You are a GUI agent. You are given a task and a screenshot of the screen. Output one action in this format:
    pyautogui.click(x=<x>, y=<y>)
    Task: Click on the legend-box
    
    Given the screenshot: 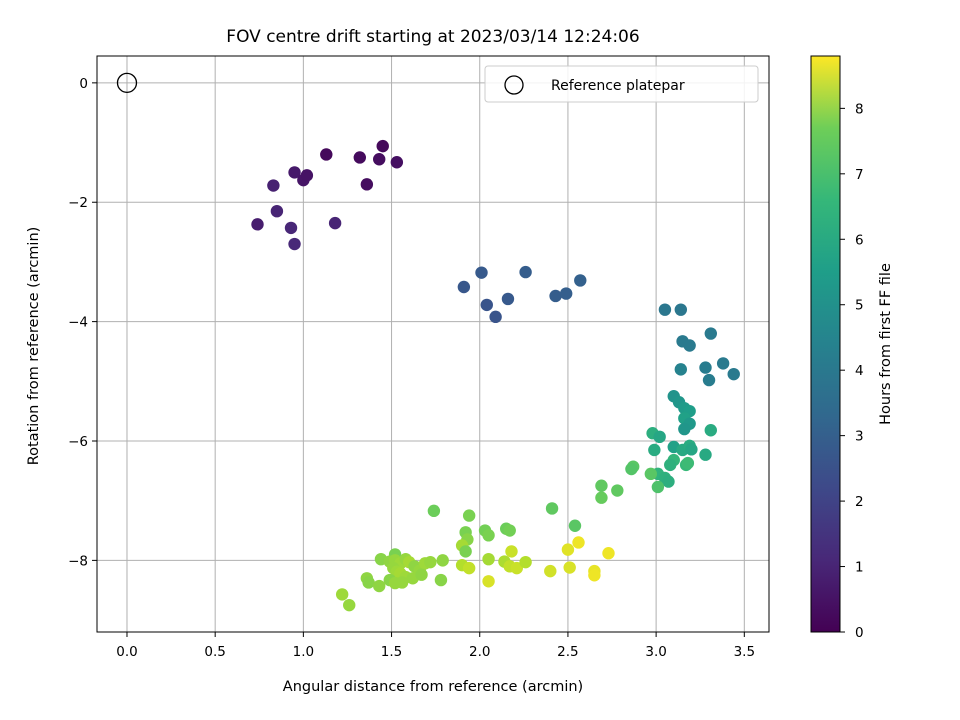 What is the action you would take?
    pyautogui.click(x=621, y=84)
    